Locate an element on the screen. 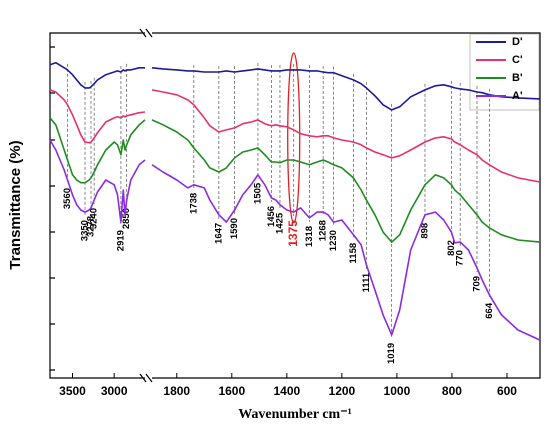  x-axis-label: Wavenumber cm⁻¹ is located at coordinates (295, 414).